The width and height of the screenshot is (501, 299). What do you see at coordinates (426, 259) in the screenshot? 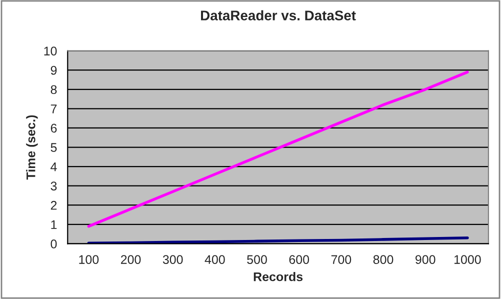
I see `x-tick-label: 900` at bounding box center [426, 259].